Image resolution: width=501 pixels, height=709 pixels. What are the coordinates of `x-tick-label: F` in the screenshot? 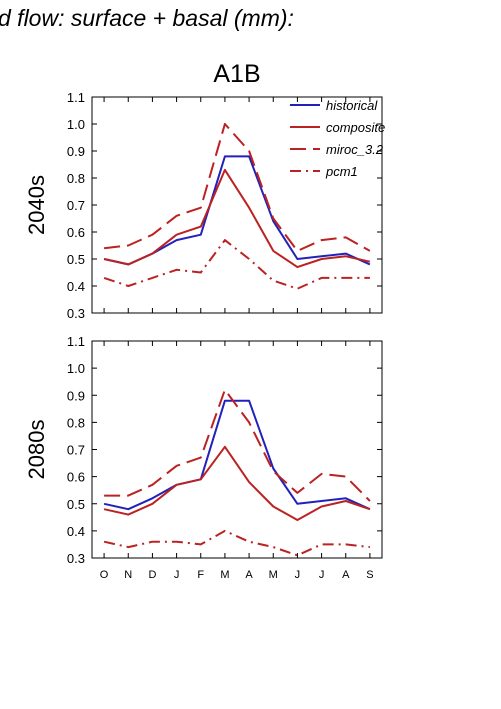 It's located at (200, 575).